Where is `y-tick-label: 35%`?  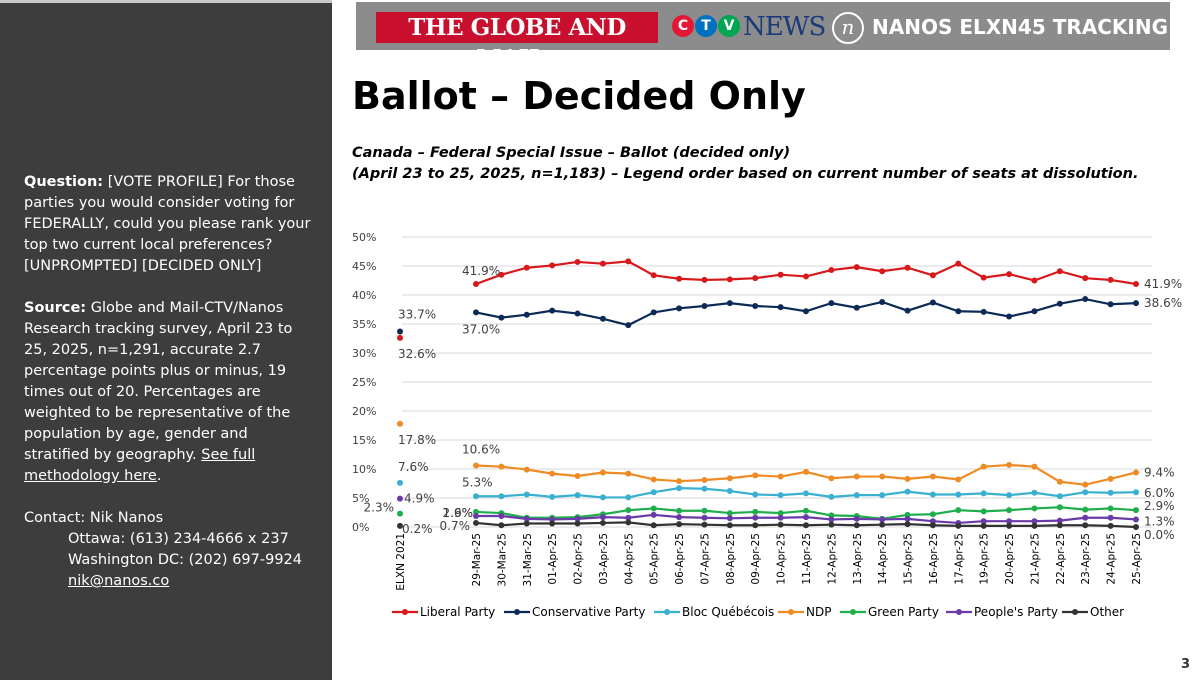 y-tick-label: 35% is located at coordinates (364, 324).